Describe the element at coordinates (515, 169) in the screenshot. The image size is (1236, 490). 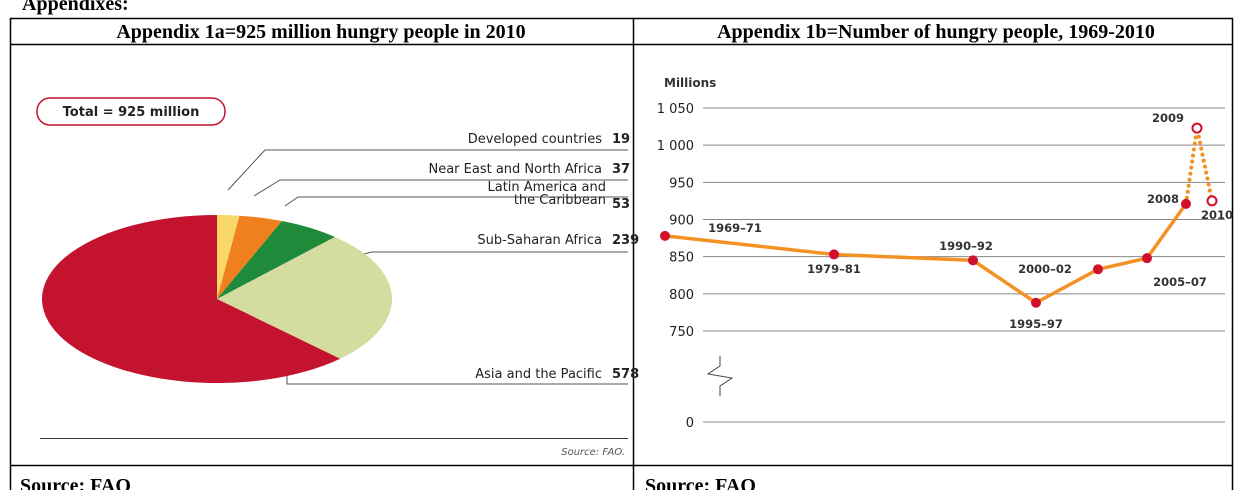
I see `slice-label: Near East and North Africa` at that location.